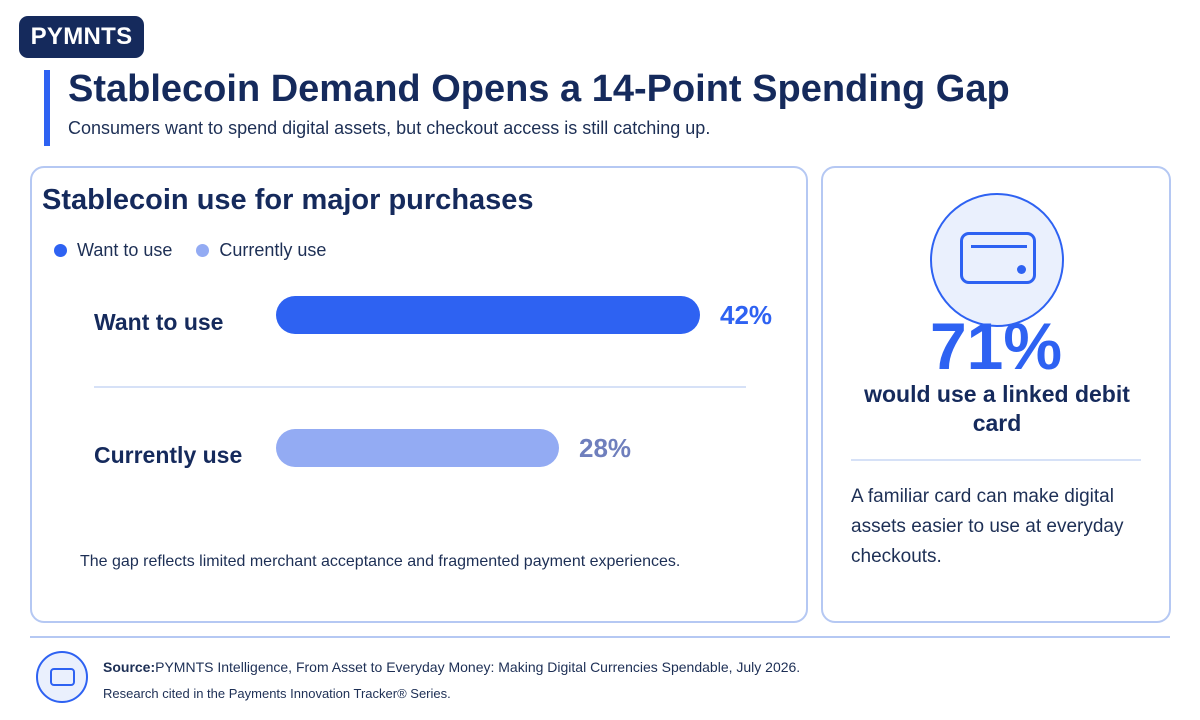 Image resolution: width=1200 pixels, height=720 pixels. I want to click on credit-card-icon, so click(998, 258).